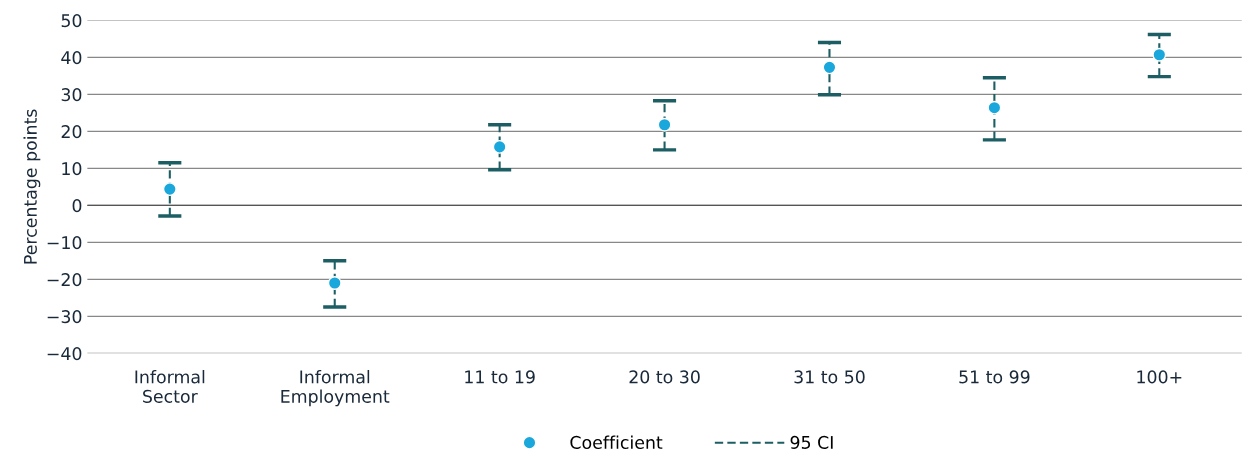 Image resolution: width=1248 pixels, height=453 pixels. Describe the element at coordinates (616, 442) in the screenshot. I see `legend-label: Coefficient` at that location.